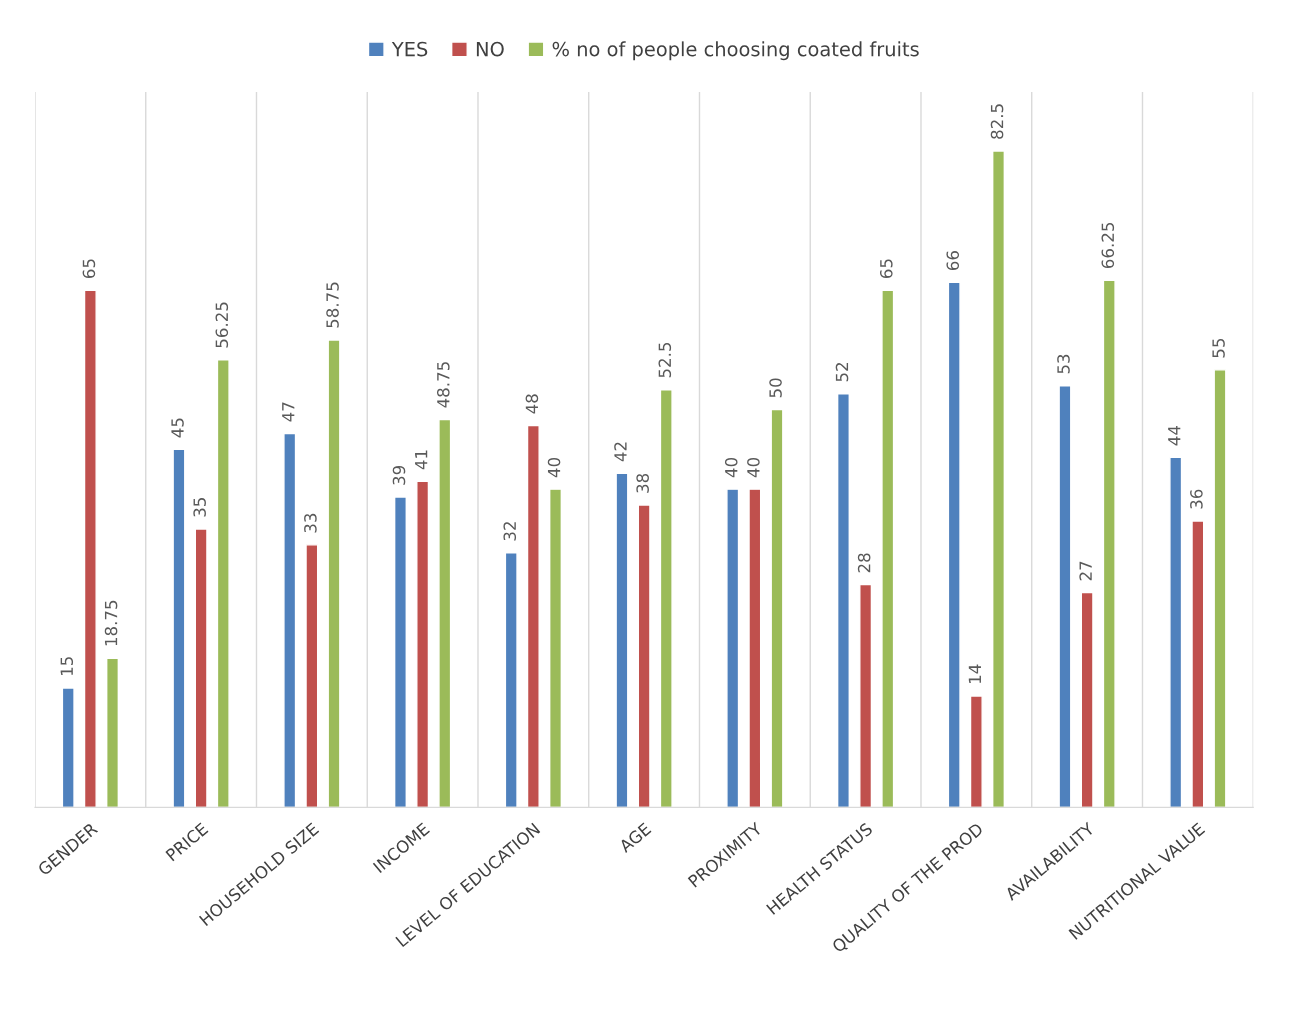 This screenshot has height=1022, width=1296. I want to click on data-label: 42, so click(620, 452).